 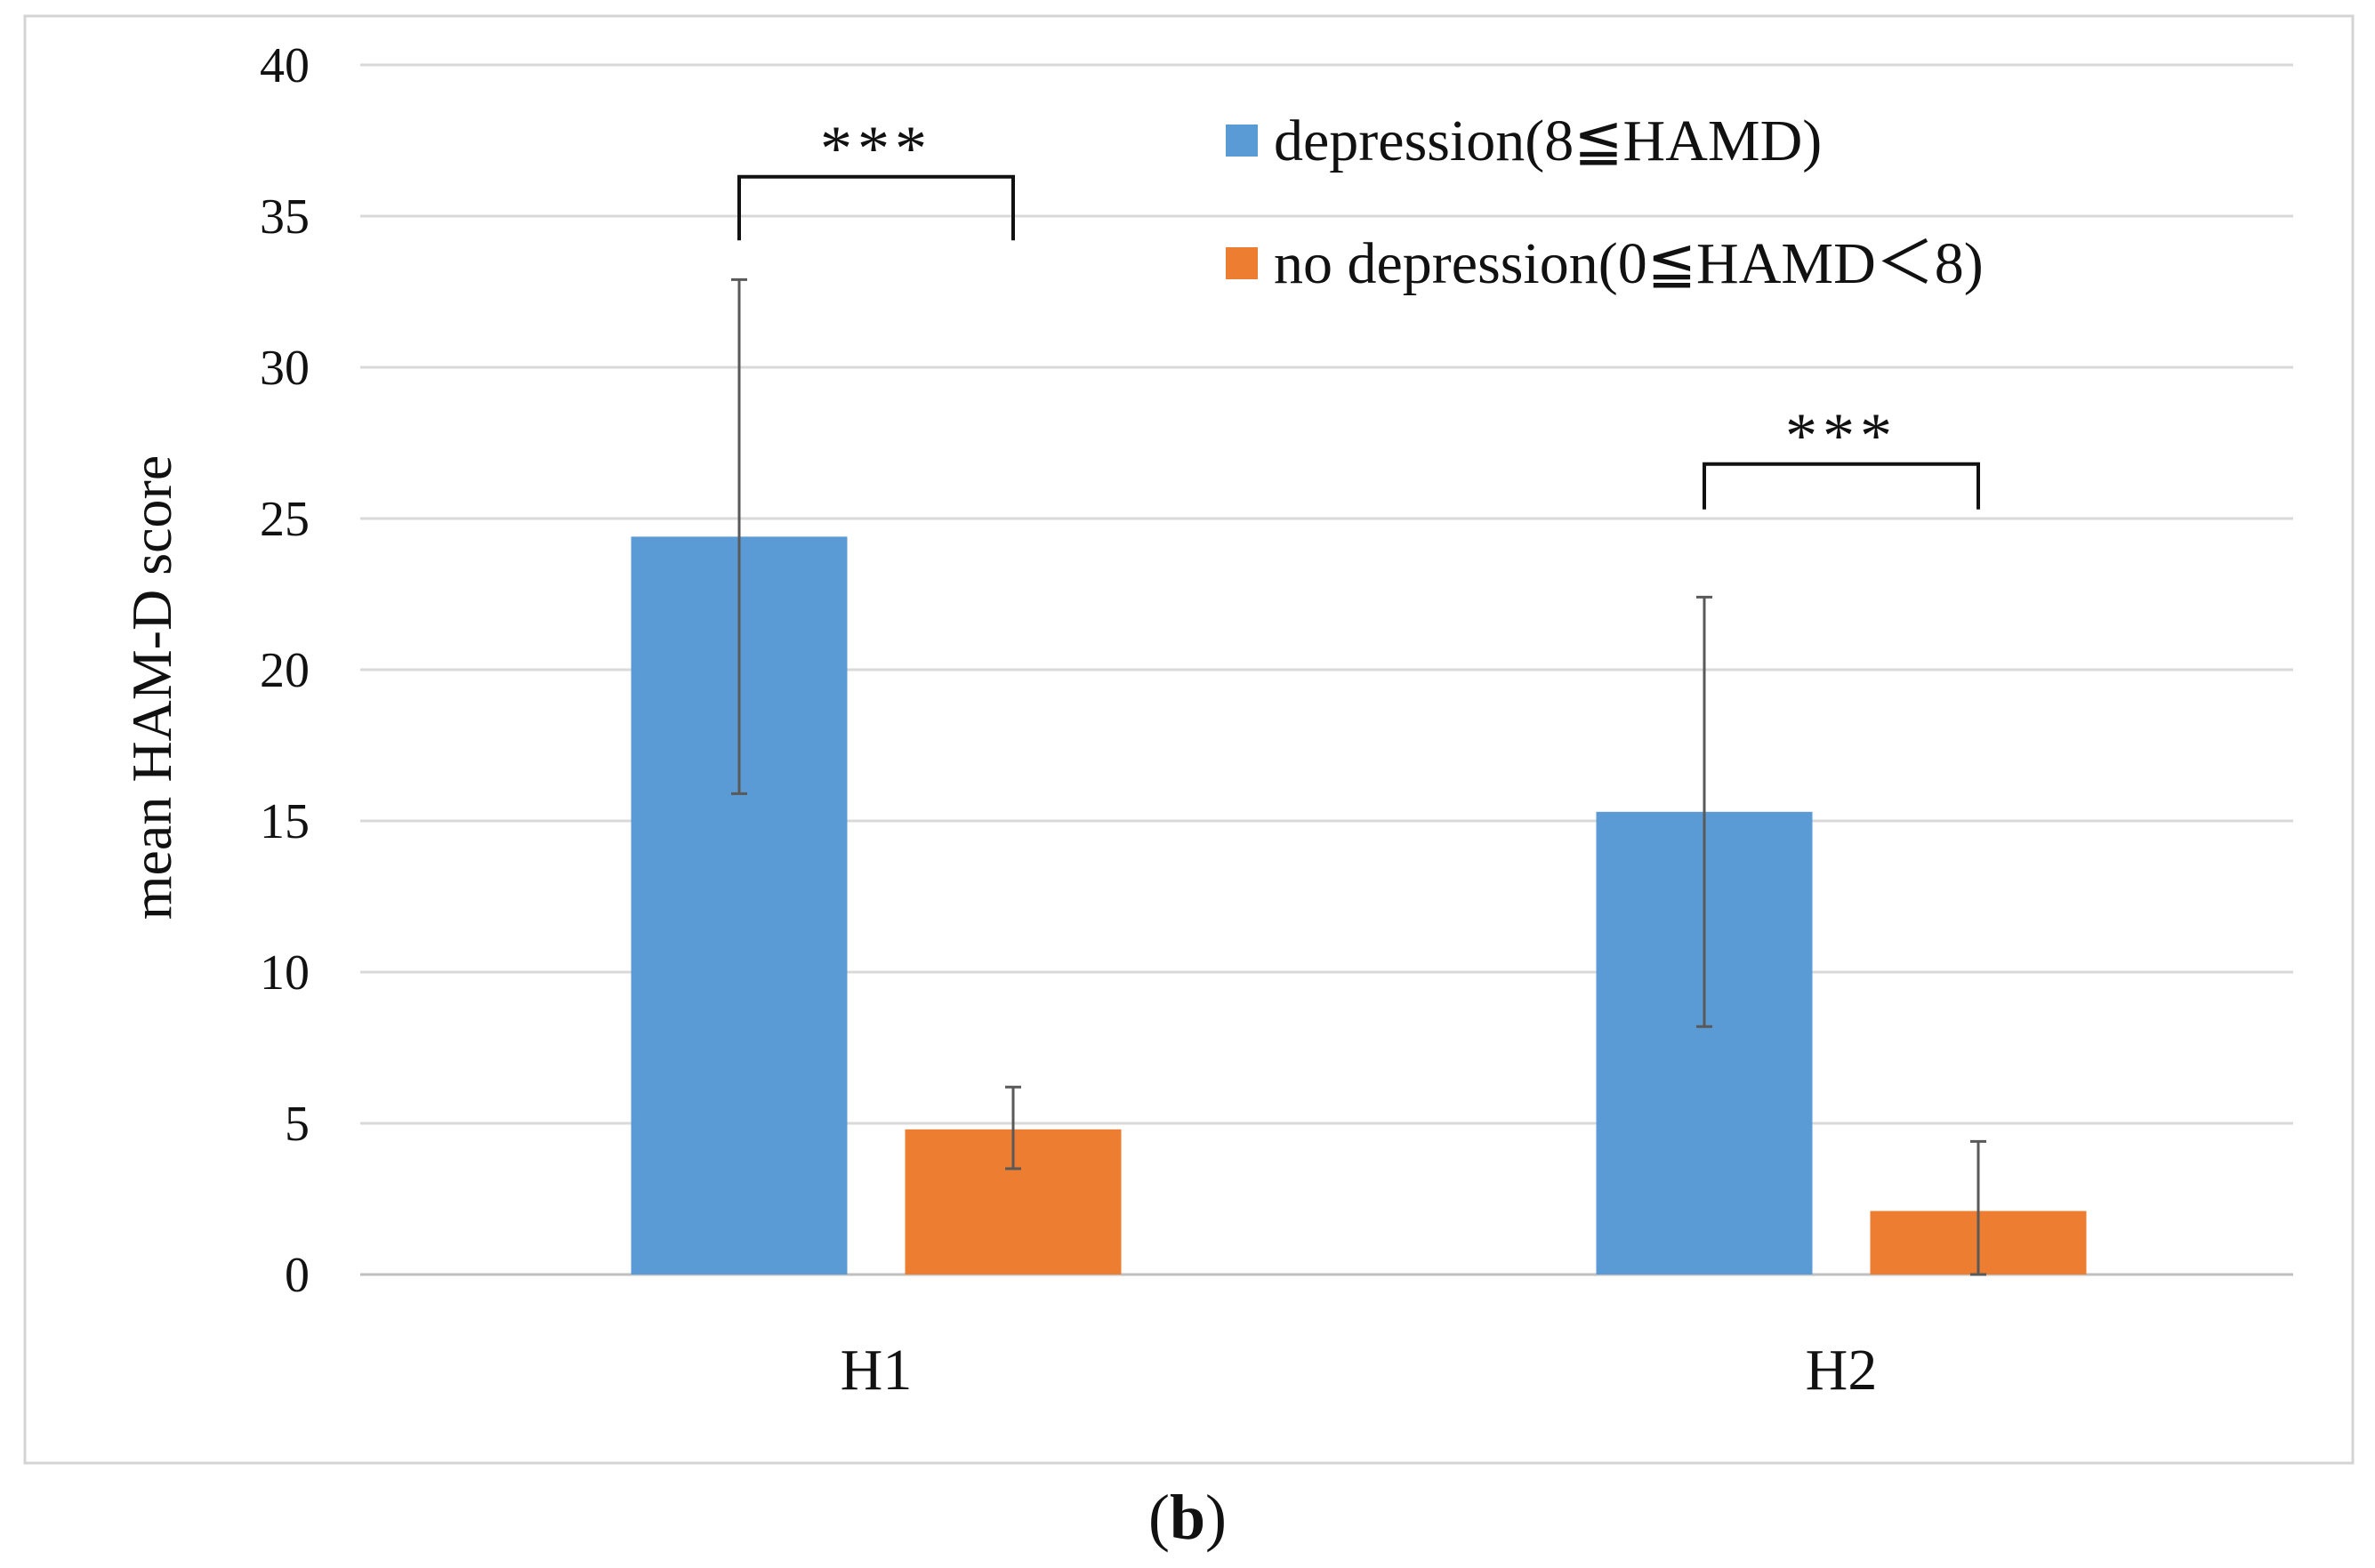 I want to click on y-axis-ticks: 0 5 10 15 20 25 30 35 40, so click(x=285, y=670).